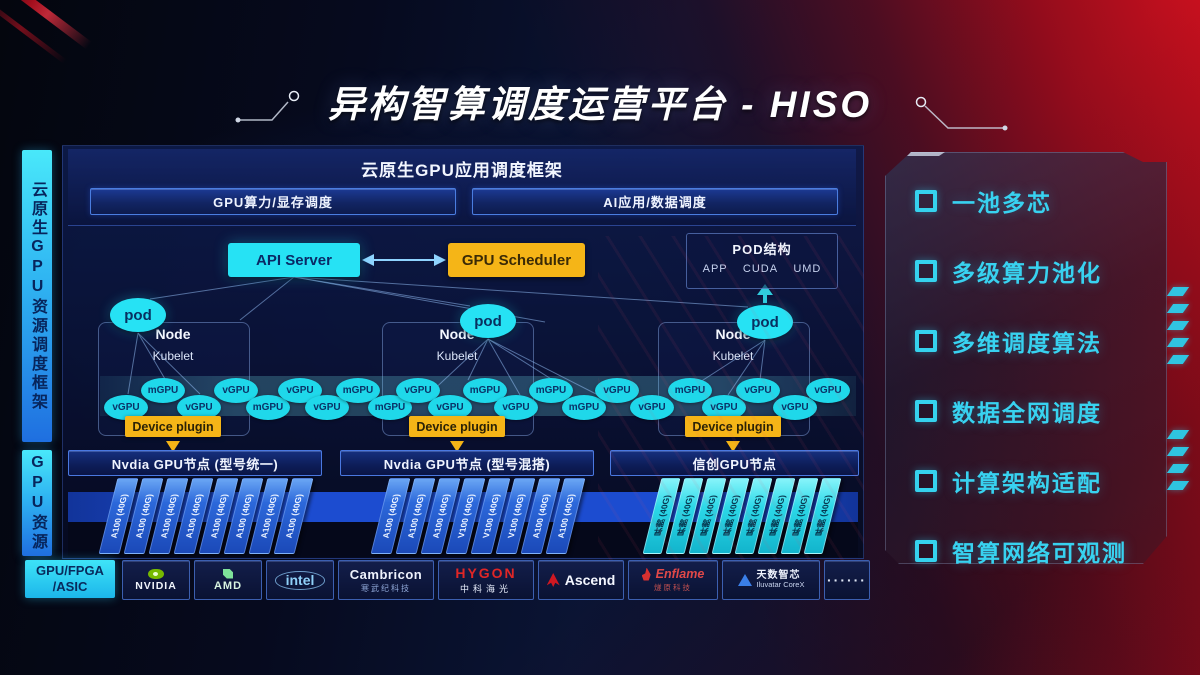 The height and width of the screenshot is (675, 1200). I want to click on vendor-label: intel, so click(300, 580).